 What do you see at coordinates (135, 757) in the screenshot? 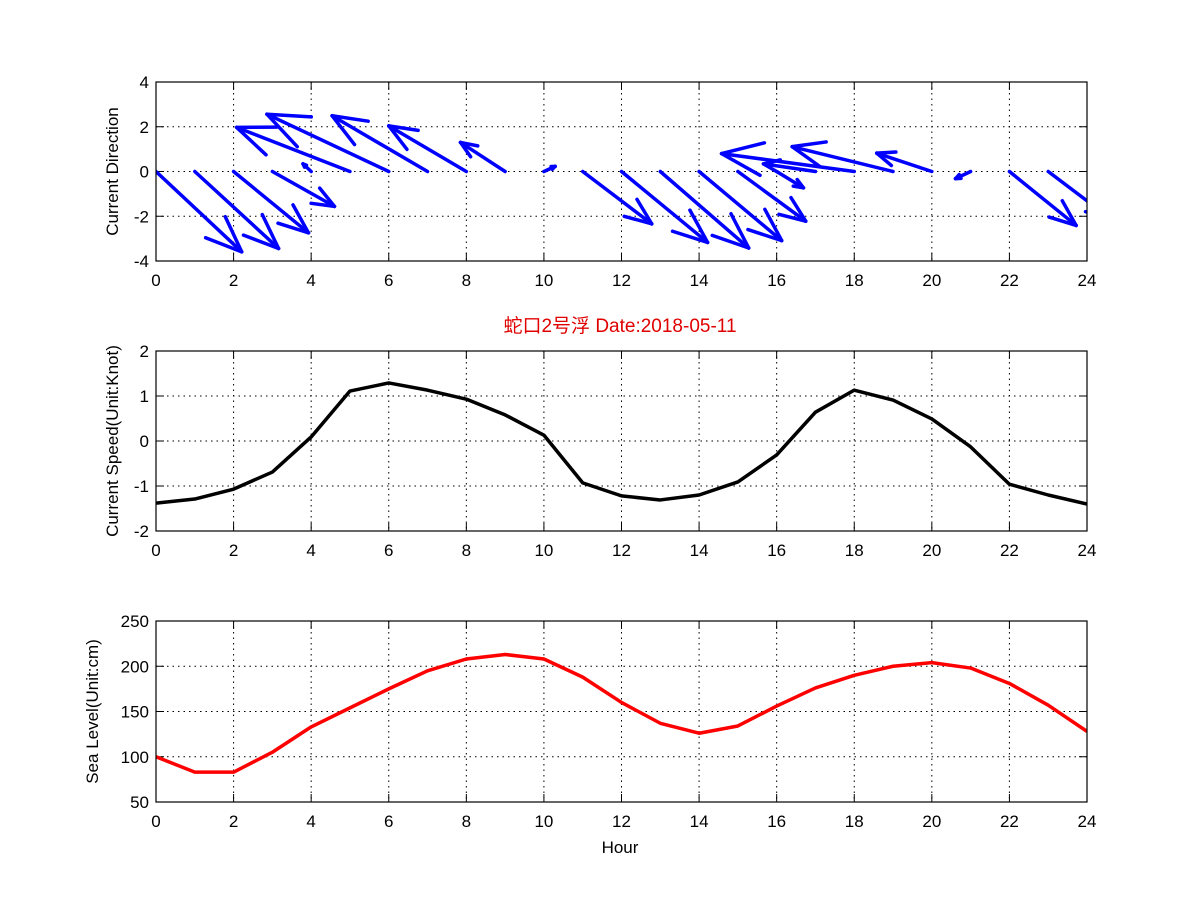
I see `y-tick-label: 100` at bounding box center [135, 757].